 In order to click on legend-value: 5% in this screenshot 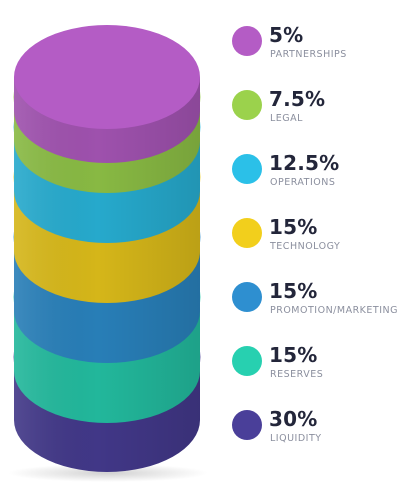, I will do `click(286, 35)`.